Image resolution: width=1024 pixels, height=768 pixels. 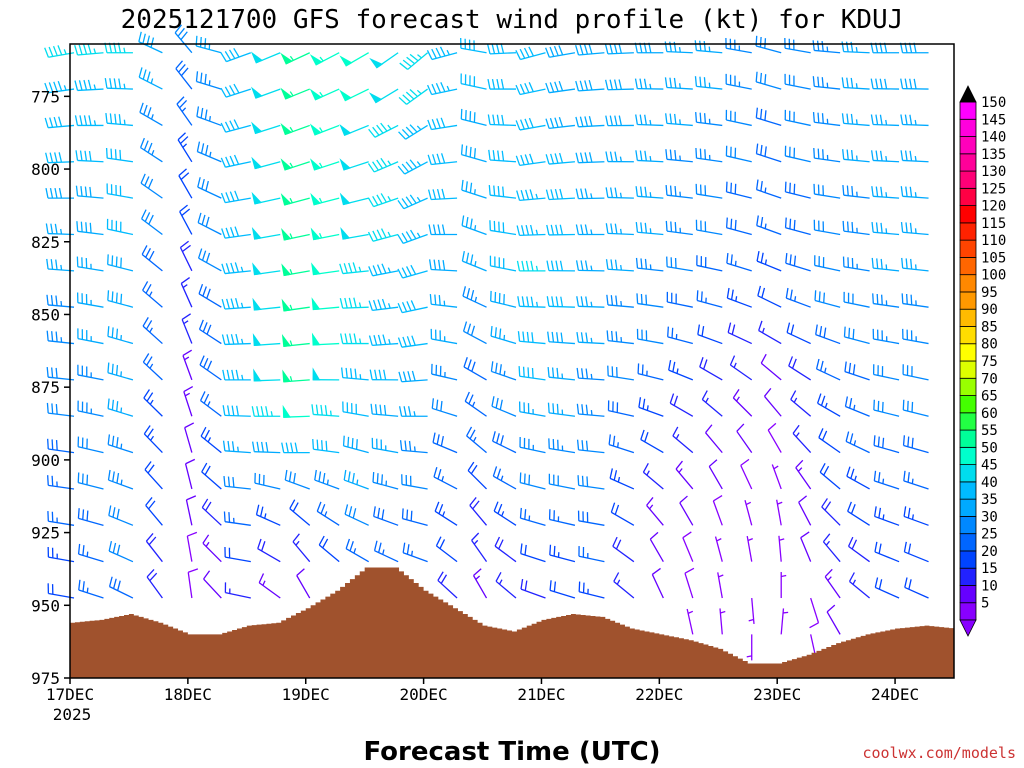 What do you see at coordinates (968, 628) in the screenshot?
I see `colorbar-under-arrow` at bounding box center [968, 628].